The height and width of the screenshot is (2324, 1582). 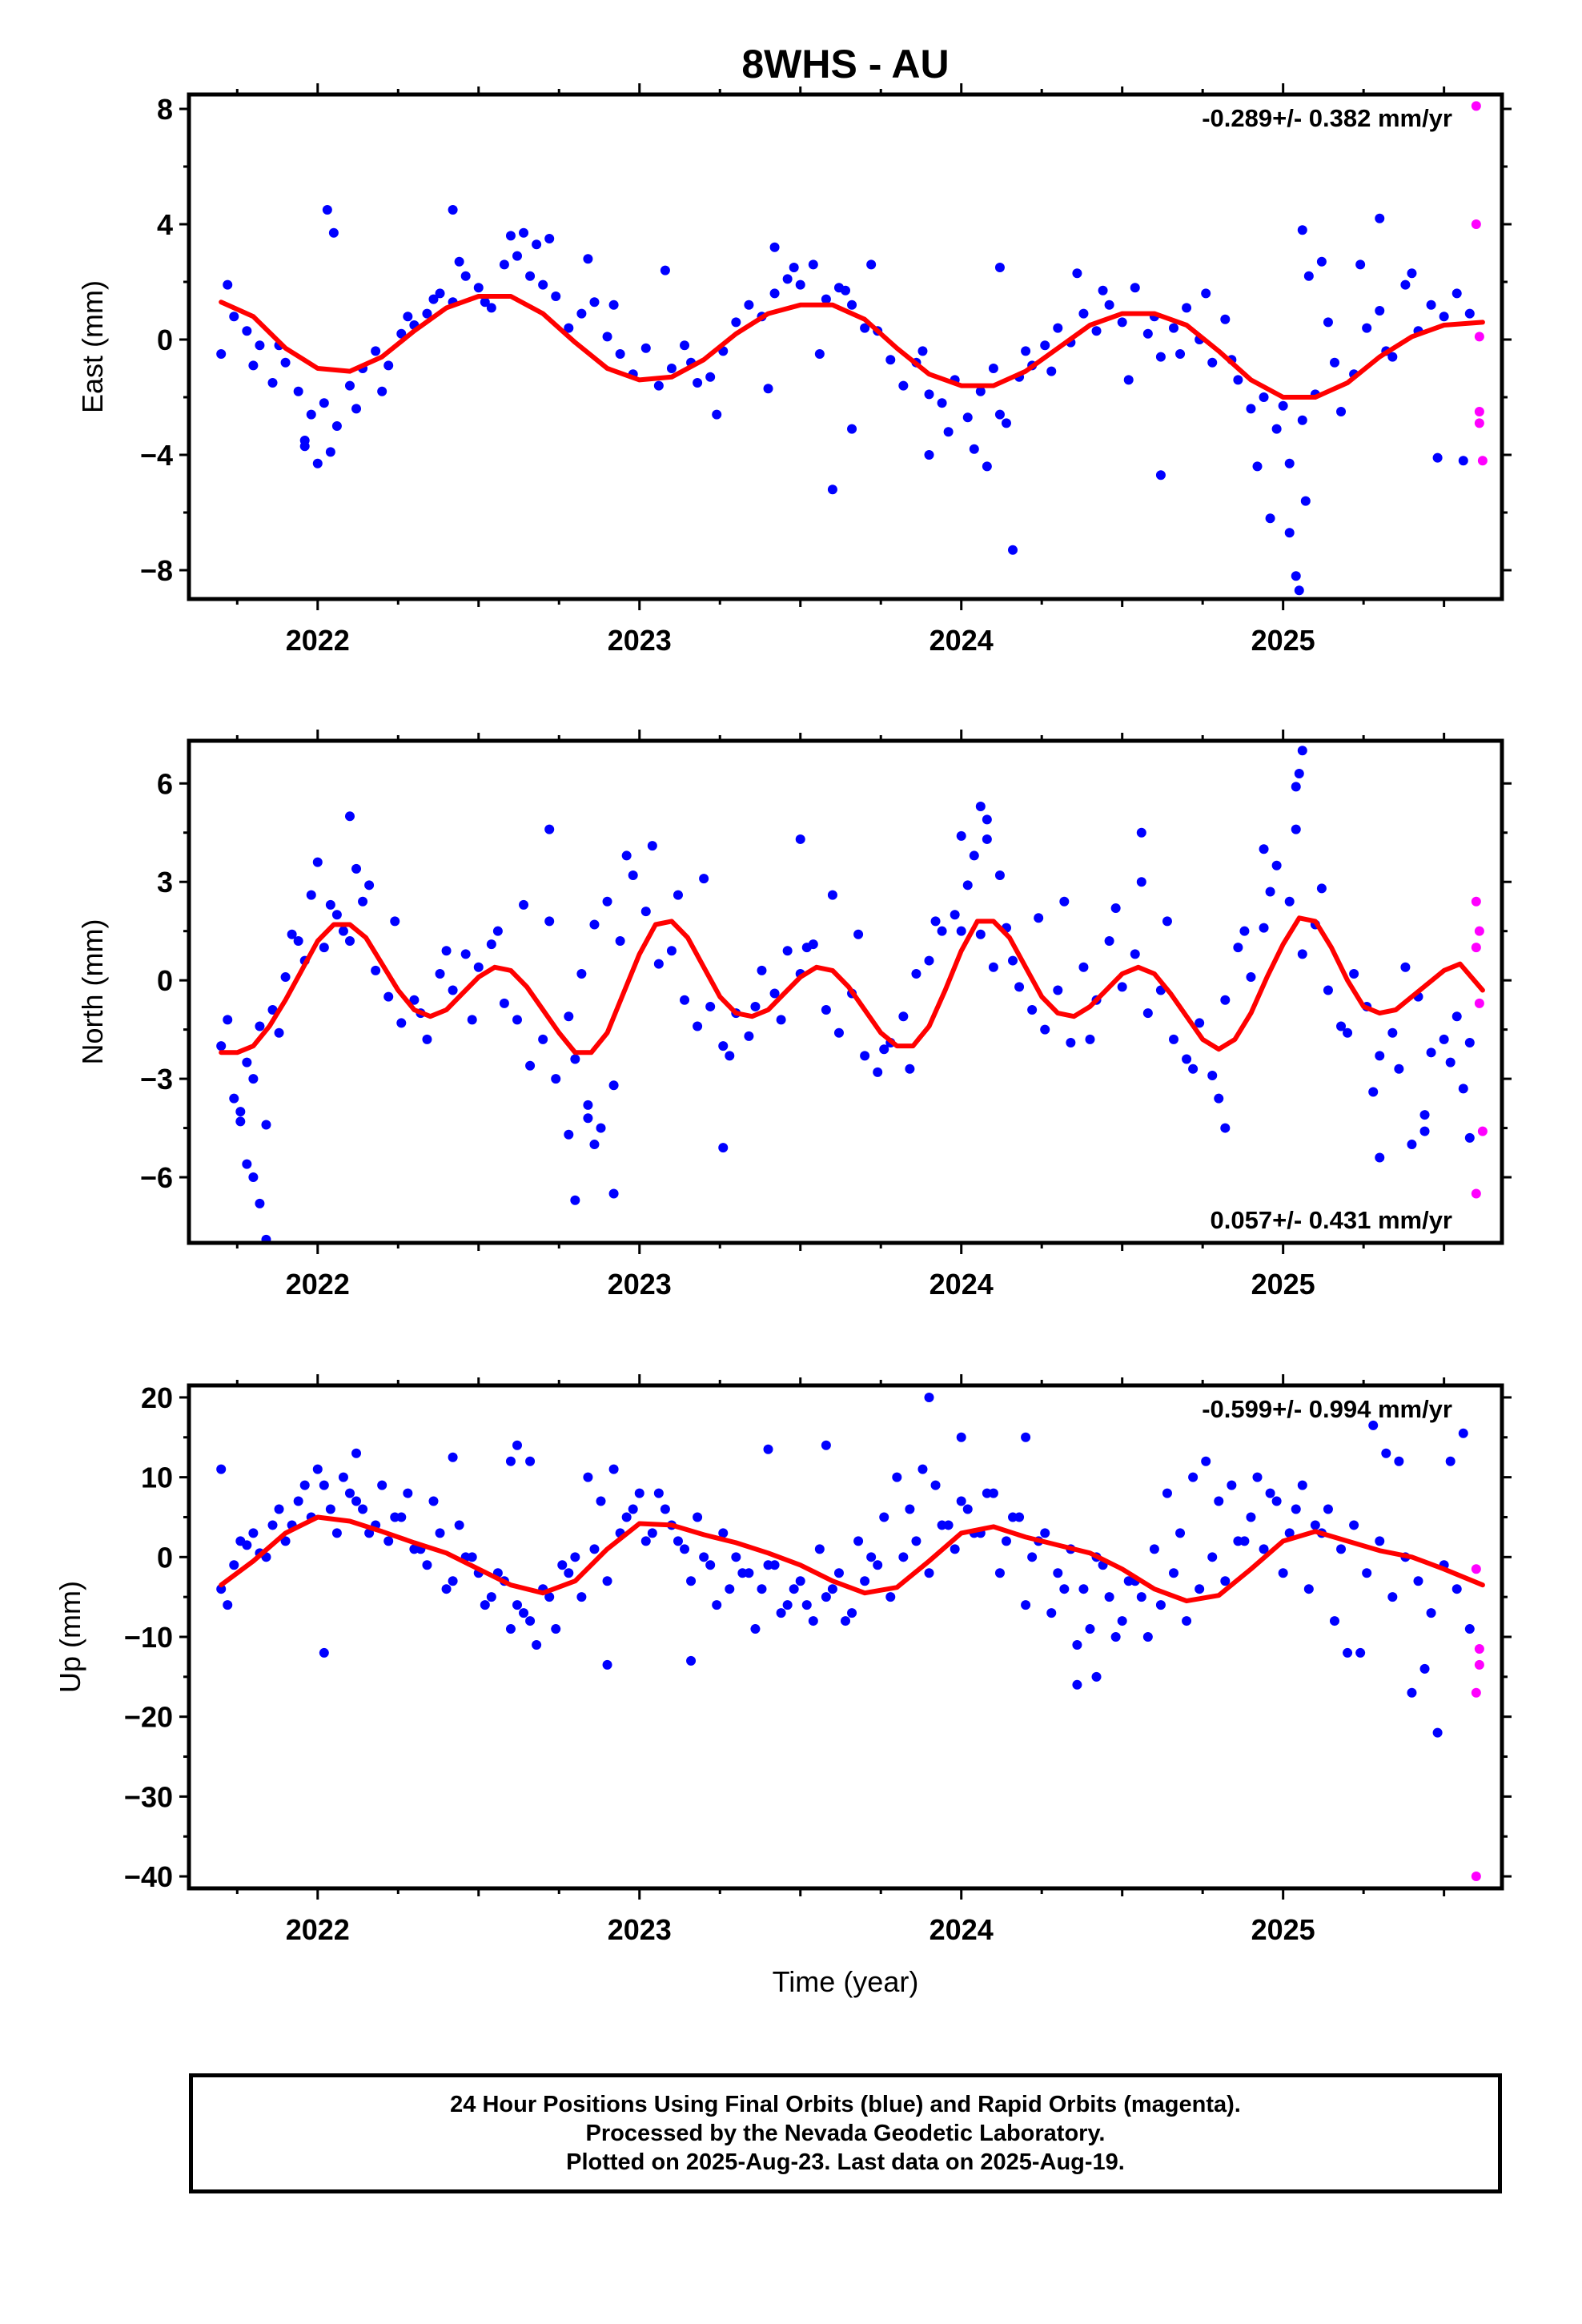 I want to click on north-rapid-point, so click(x=1476, y=948).